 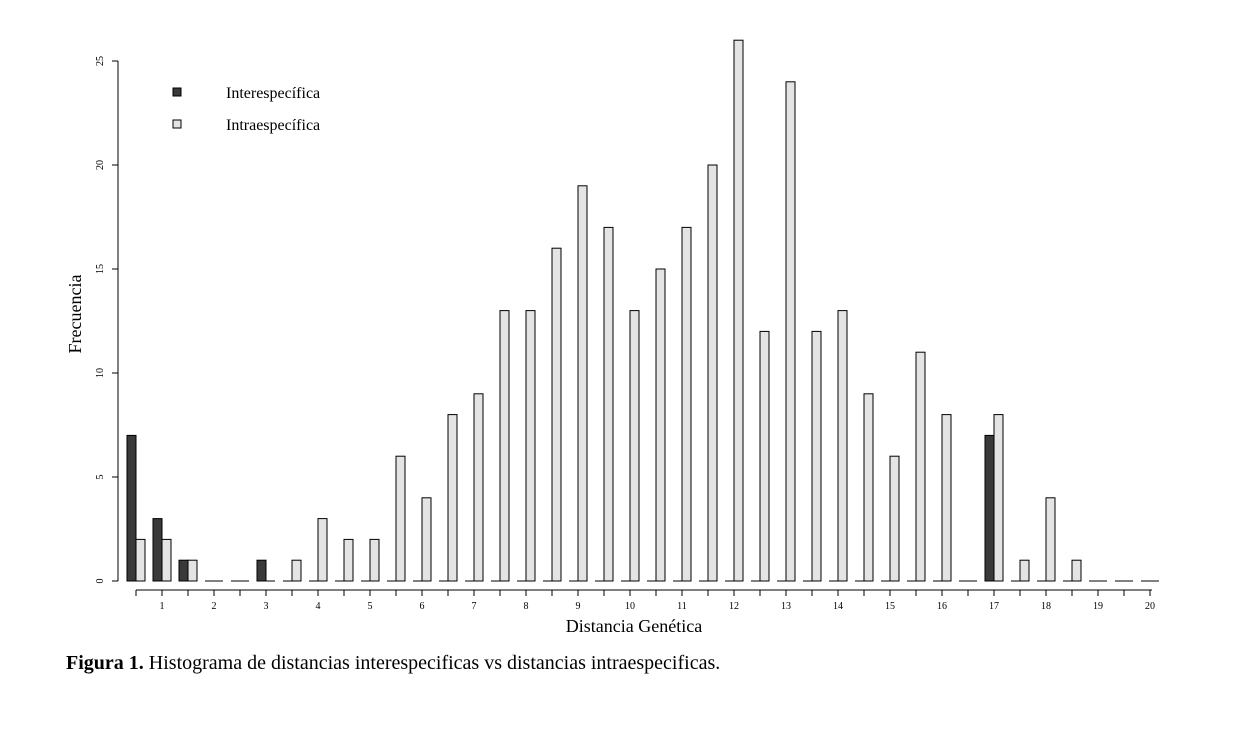 I want to click on y-tick-label: 25, so click(x=100, y=61).